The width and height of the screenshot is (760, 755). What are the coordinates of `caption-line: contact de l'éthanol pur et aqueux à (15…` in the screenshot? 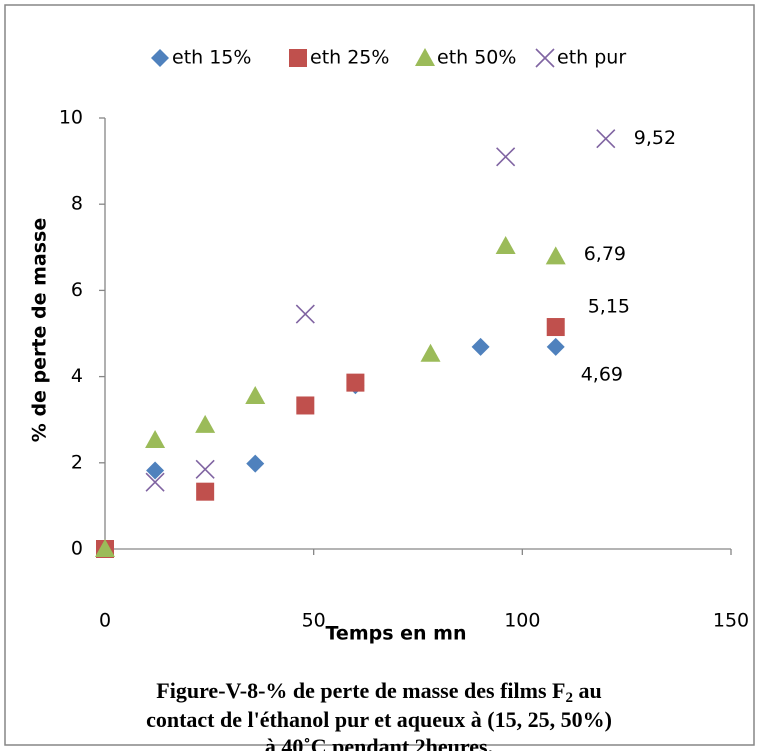 It's located at (379, 719).